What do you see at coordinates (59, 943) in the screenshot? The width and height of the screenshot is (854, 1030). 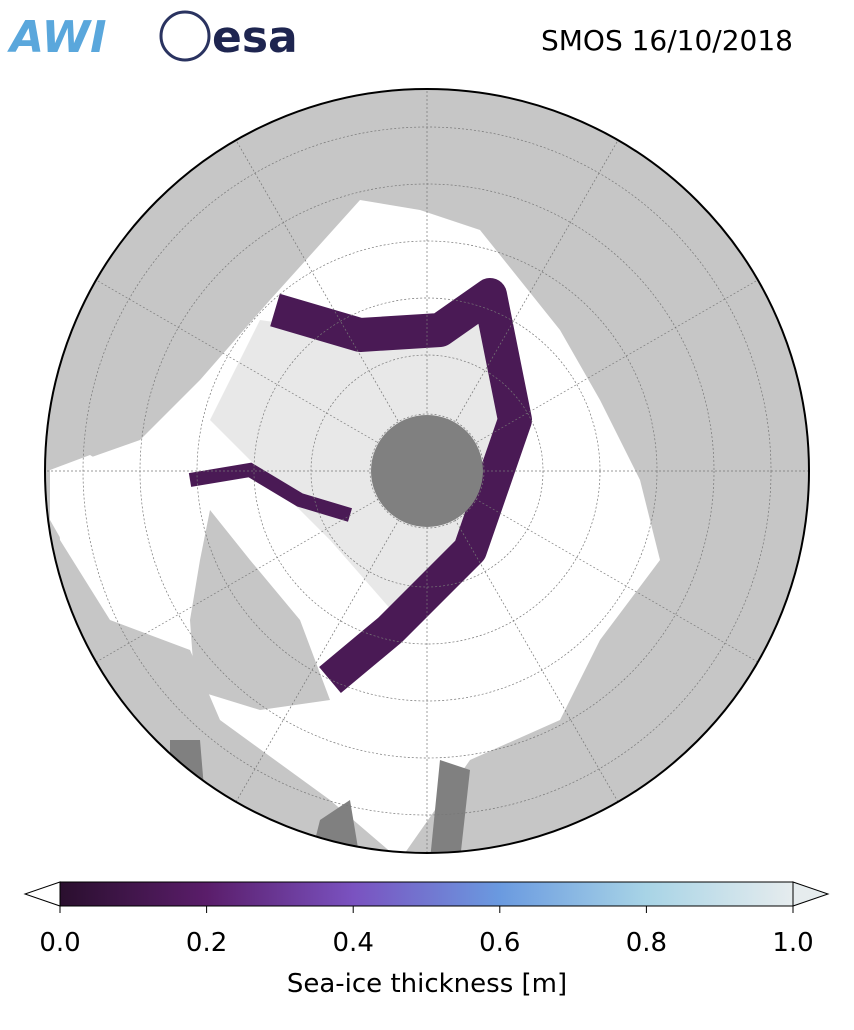 I see `colorbar-tick-label: 0.0` at bounding box center [59, 943].